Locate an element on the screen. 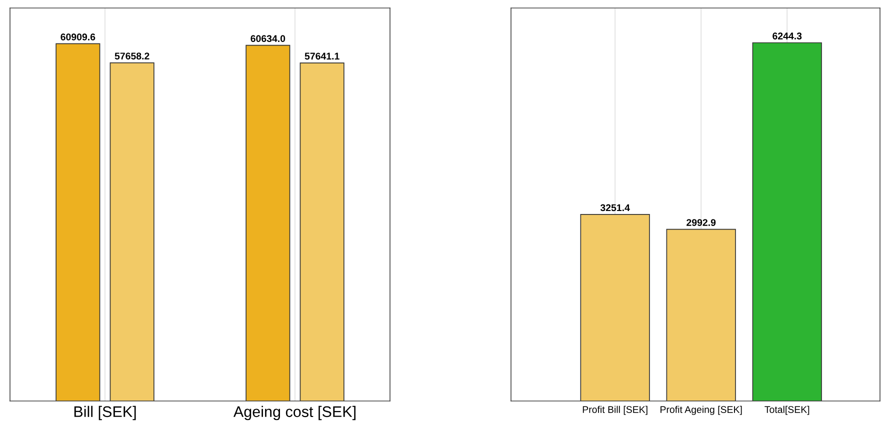 This screenshot has height=425, width=882. data-label: 2992.9 is located at coordinates (701, 222).